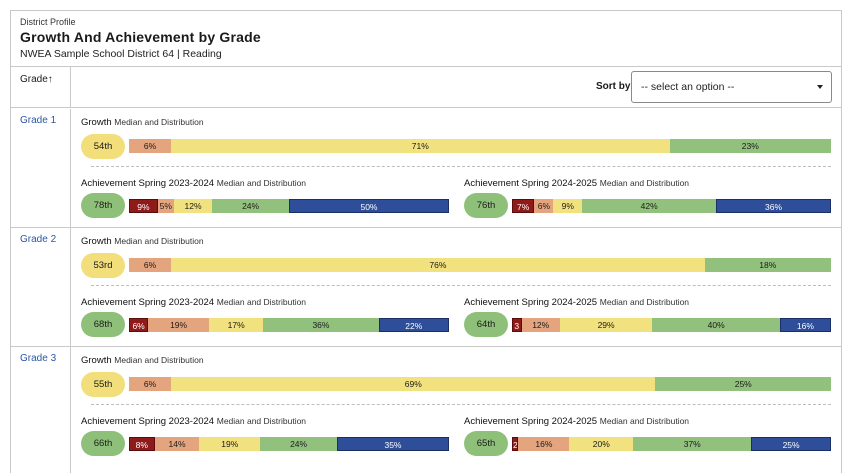  I want to click on ach-2425-bar: 2 16% 20% 37% 25%, so click(671, 444).